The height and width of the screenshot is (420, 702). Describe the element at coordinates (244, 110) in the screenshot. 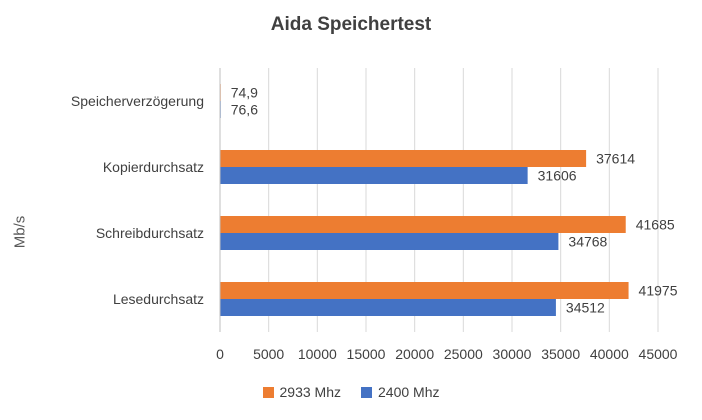

I see `data-label: 76,6` at that location.